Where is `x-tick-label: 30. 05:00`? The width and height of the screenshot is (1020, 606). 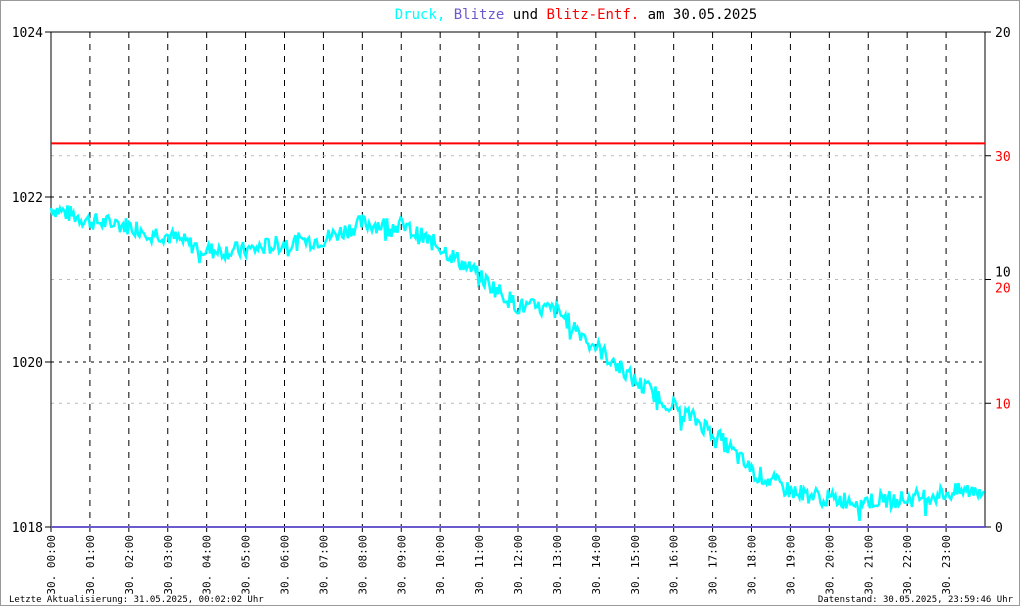 x-tick-label: 30. 05:00 is located at coordinates (246, 565).